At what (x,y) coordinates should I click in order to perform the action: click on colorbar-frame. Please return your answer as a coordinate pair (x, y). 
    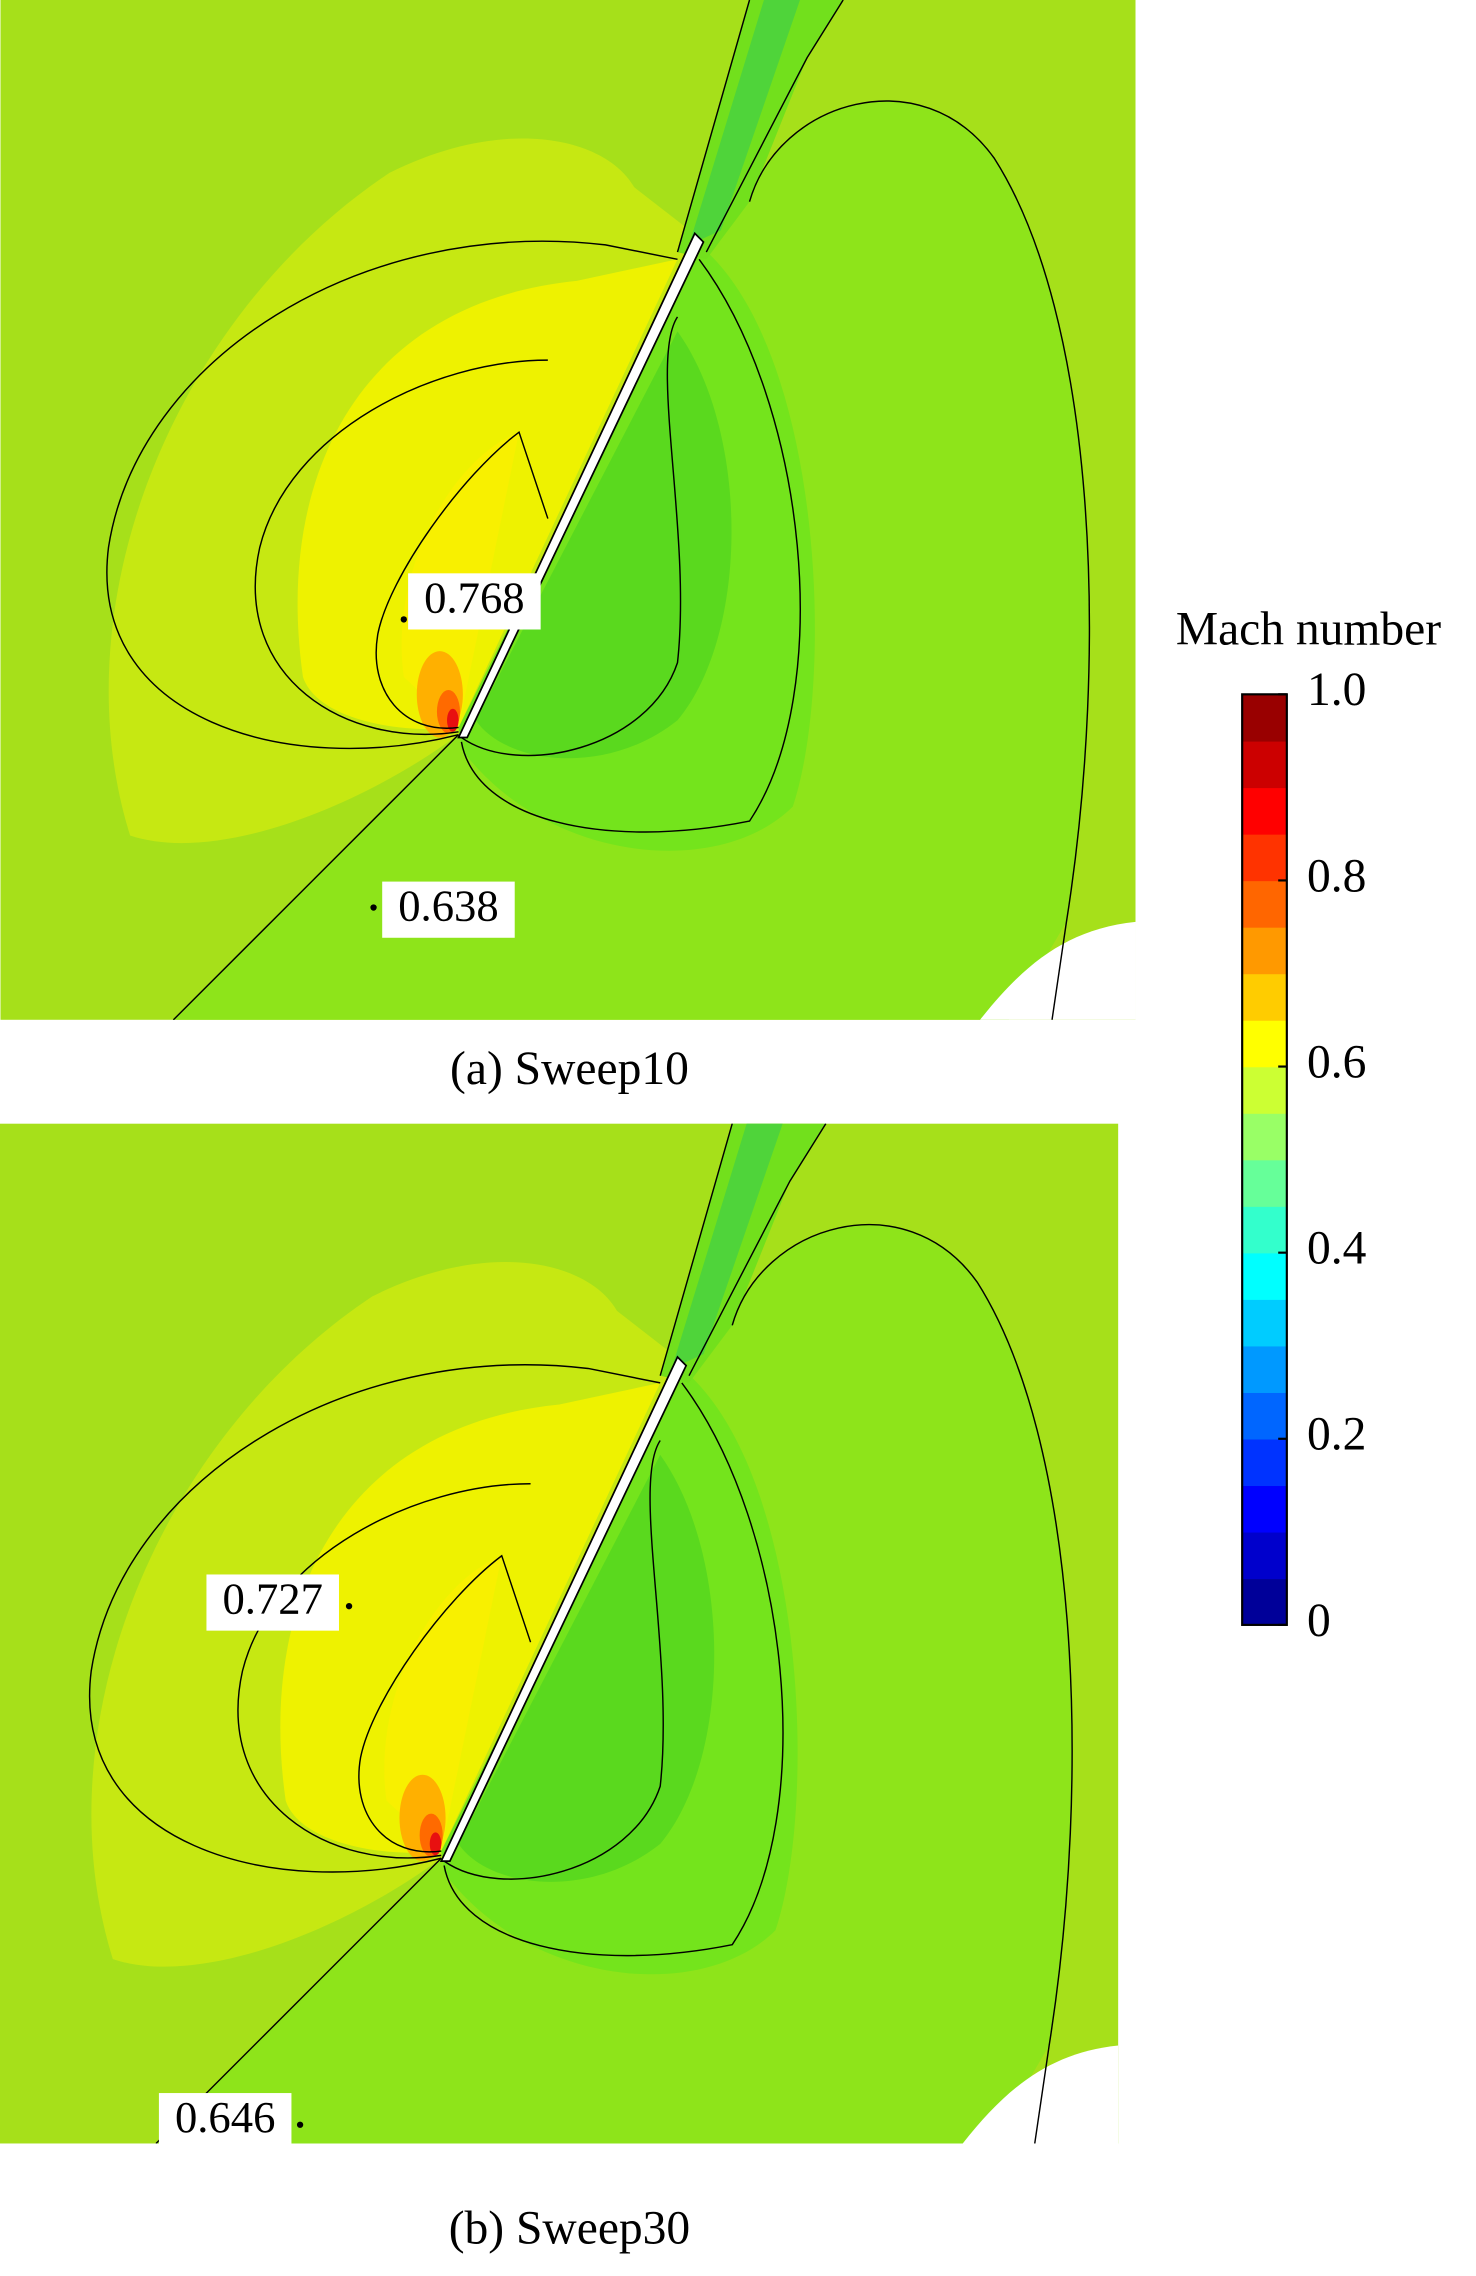
    Looking at the image, I should click on (1264, 1159).